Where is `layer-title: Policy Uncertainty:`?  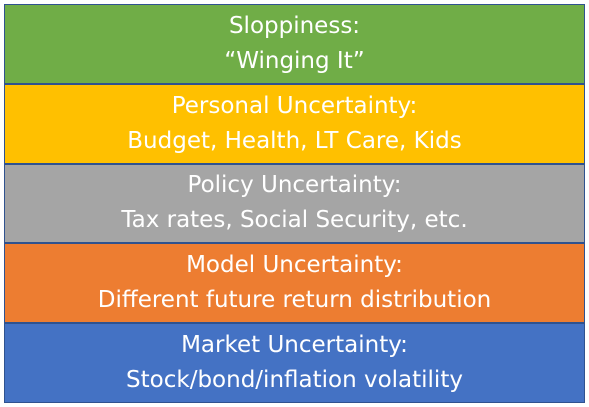 layer-title: Policy Uncertainty: is located at coordinates (294, 185).